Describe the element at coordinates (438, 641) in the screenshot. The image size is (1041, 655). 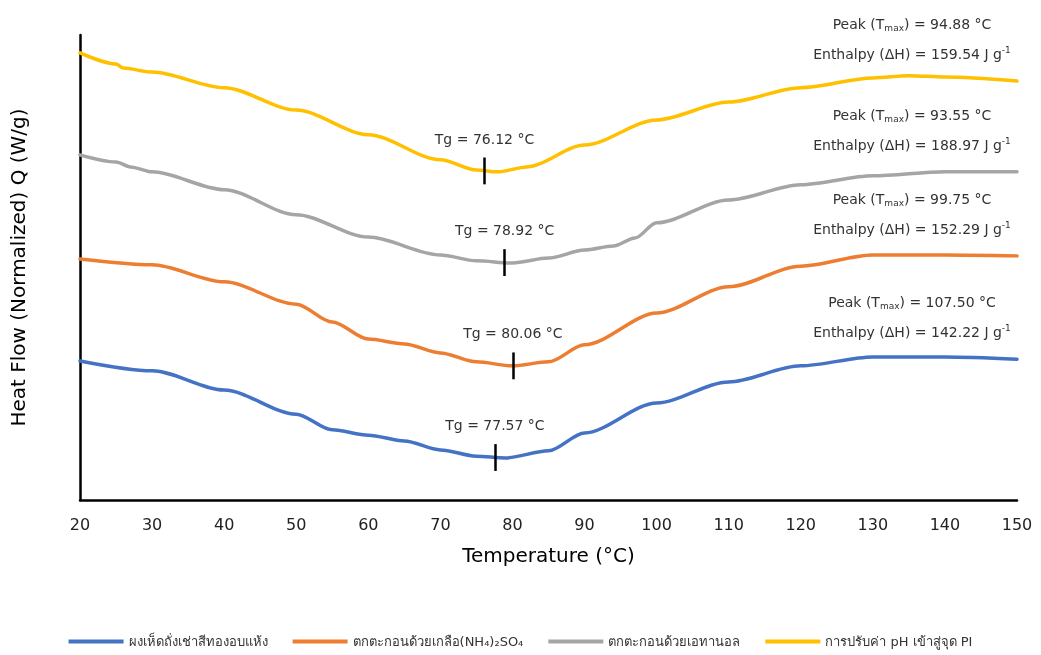
I see `legend-label: ตกตะกอนด้วยเกลือ(NH₄)₂SO₄` at that location.